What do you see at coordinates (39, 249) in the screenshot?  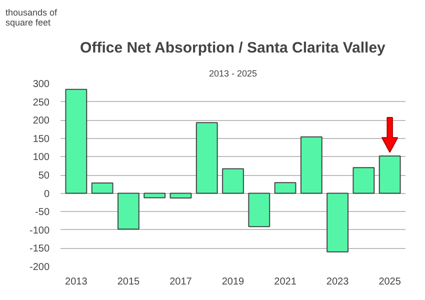 I see `y-tick-label: -150` at bounding box center [39, 249].